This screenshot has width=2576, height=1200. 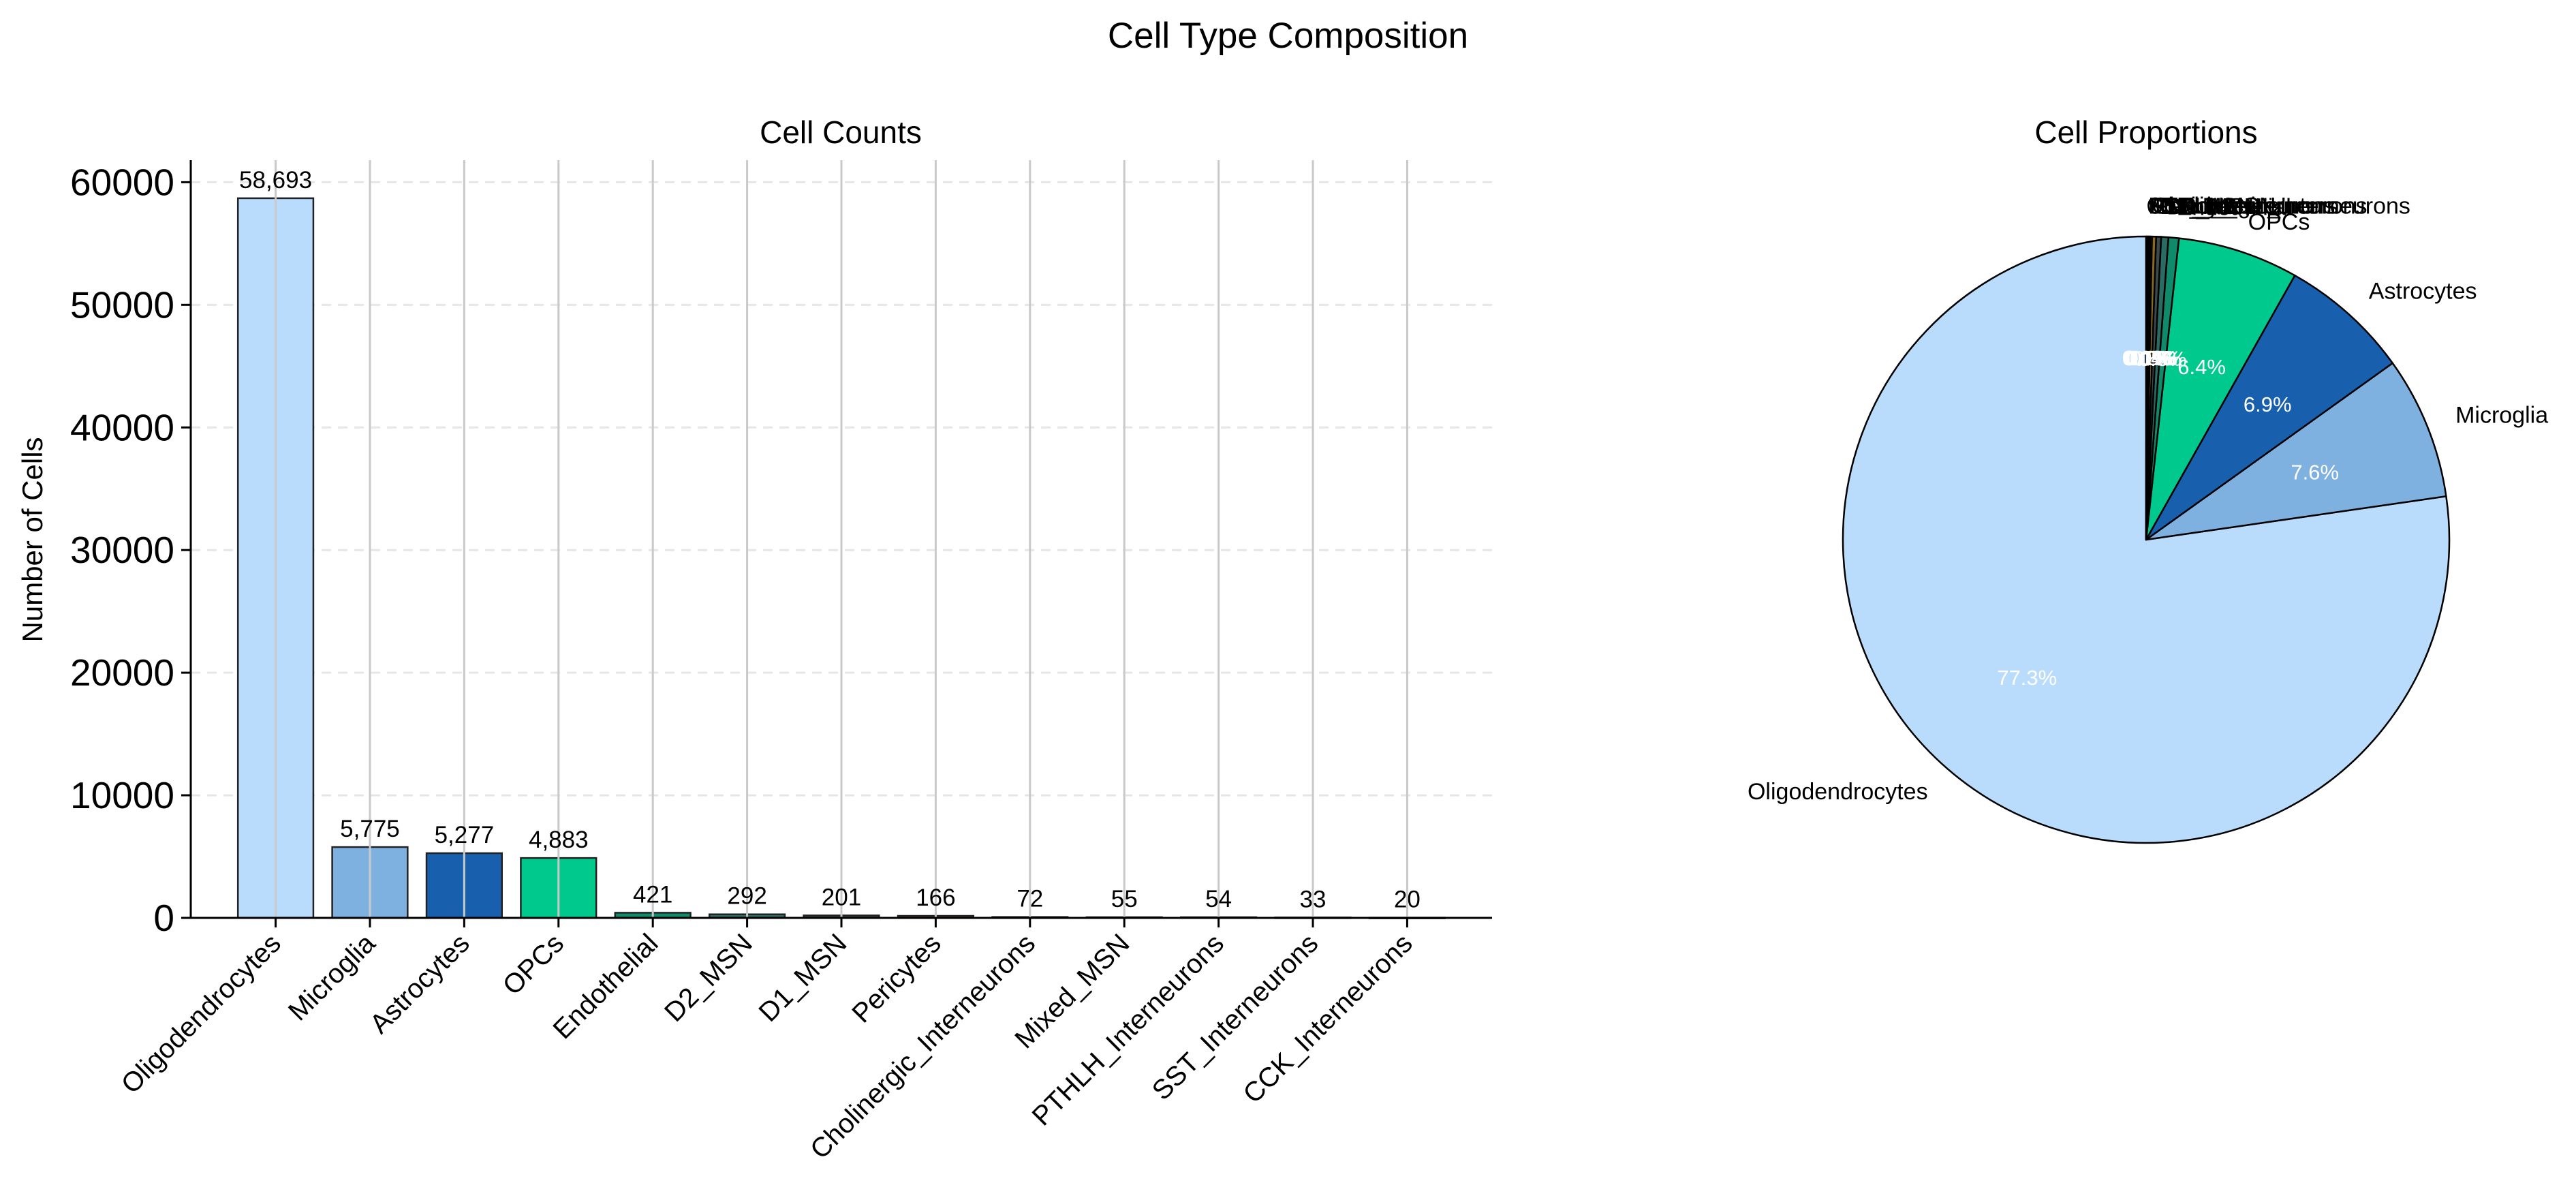 What do you see at coordinates (1124, 899) in the screenshot?
I see `value-label: 55` at bounding box center [1124, 899].